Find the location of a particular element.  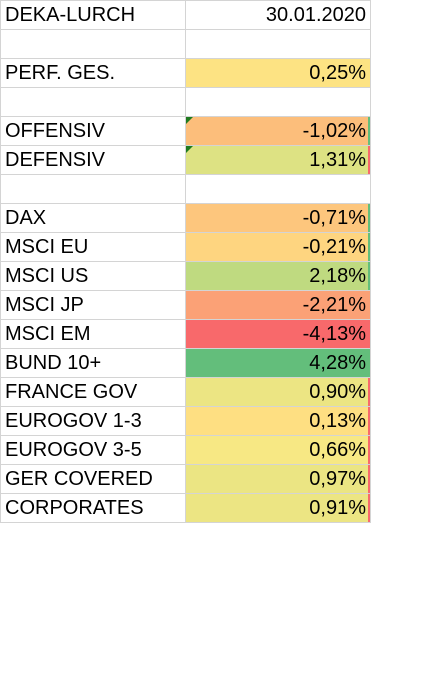

table-row: MSCI US 2,18% is located at coordinates (185, 276).